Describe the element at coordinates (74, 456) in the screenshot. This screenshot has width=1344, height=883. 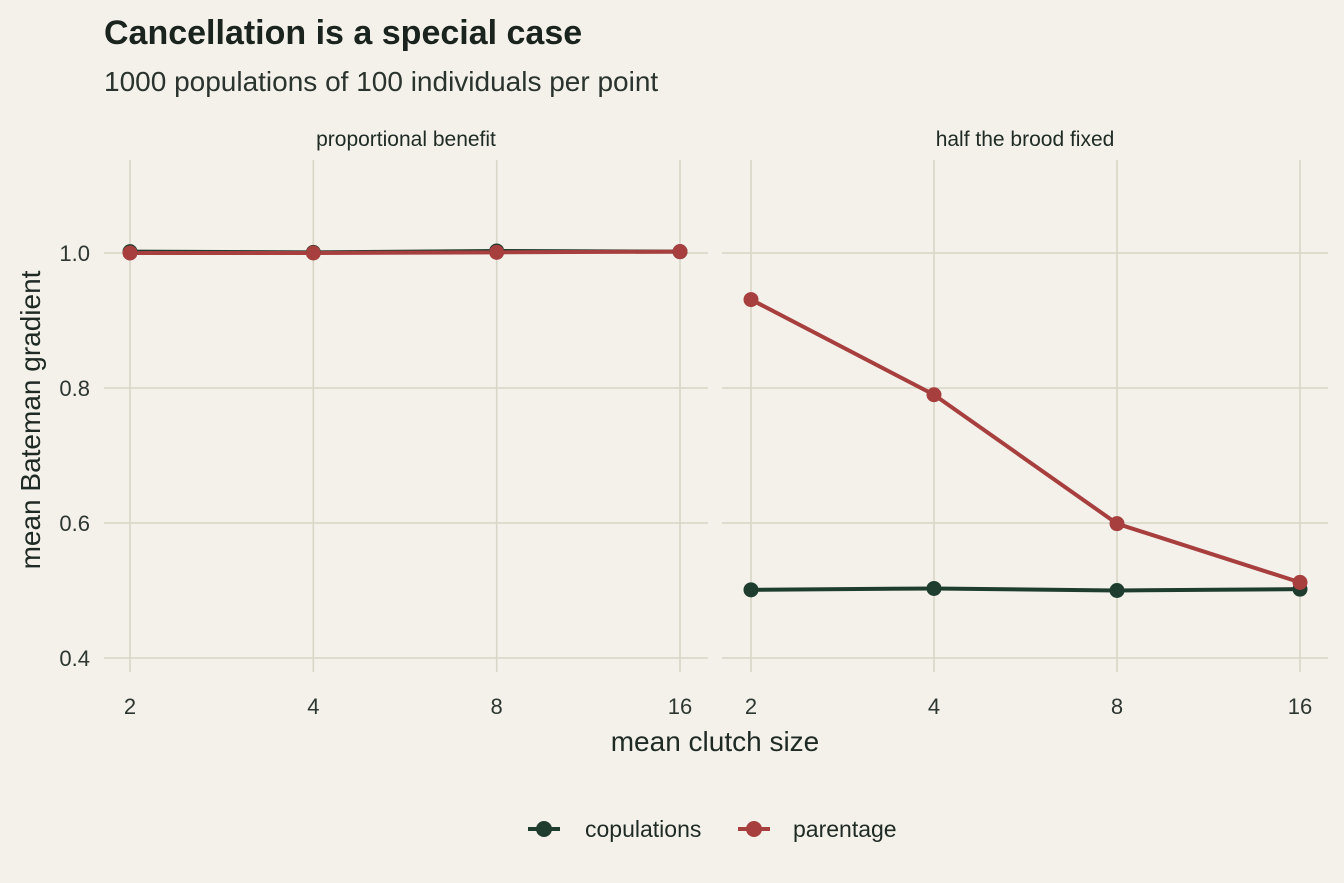
I see `y-axis: 0.4 0.6 0.8 1.0` at that location.